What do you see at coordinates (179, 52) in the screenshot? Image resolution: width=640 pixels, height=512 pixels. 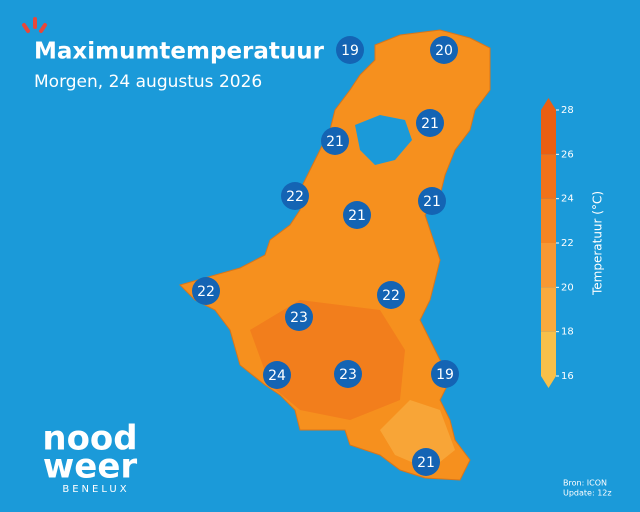 I see `title: Maximumtemperatuur` at bounding box center [179, 52].